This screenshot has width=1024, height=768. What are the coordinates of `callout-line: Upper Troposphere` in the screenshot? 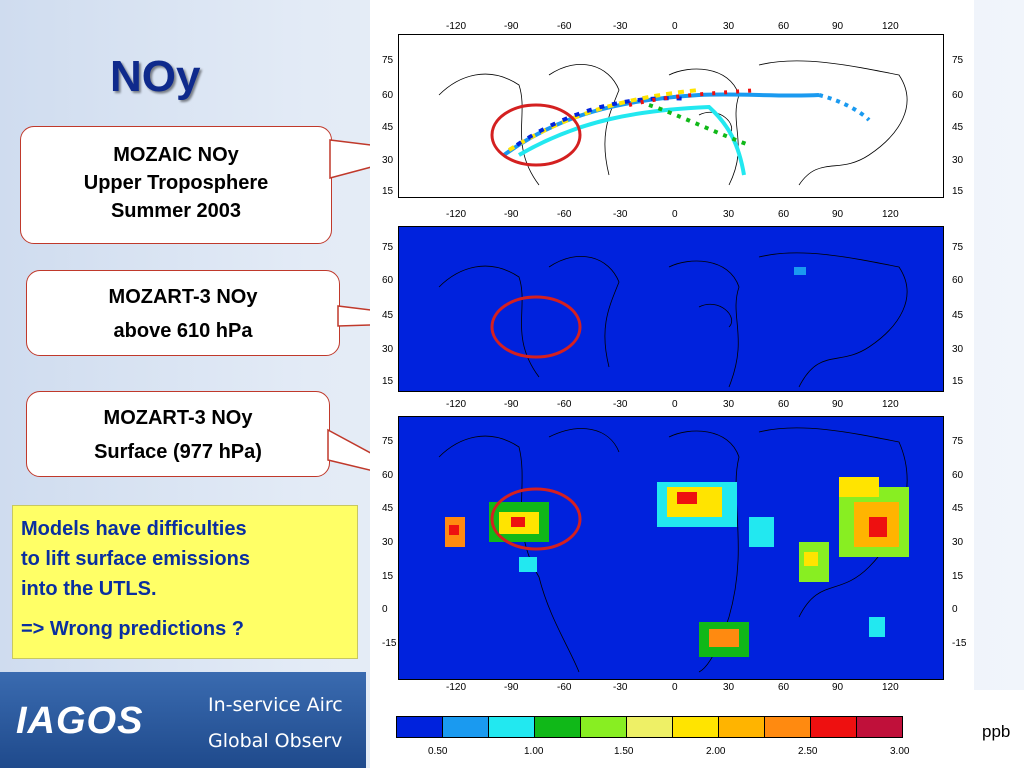 It's located at (176, 183).